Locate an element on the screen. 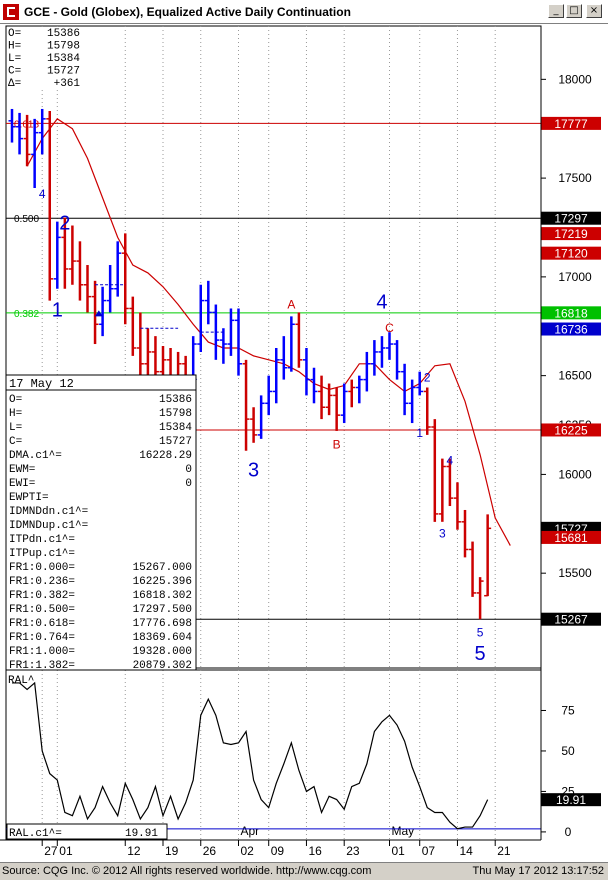  info-key: FR1:0.382= is located at coordinates (42, 596).